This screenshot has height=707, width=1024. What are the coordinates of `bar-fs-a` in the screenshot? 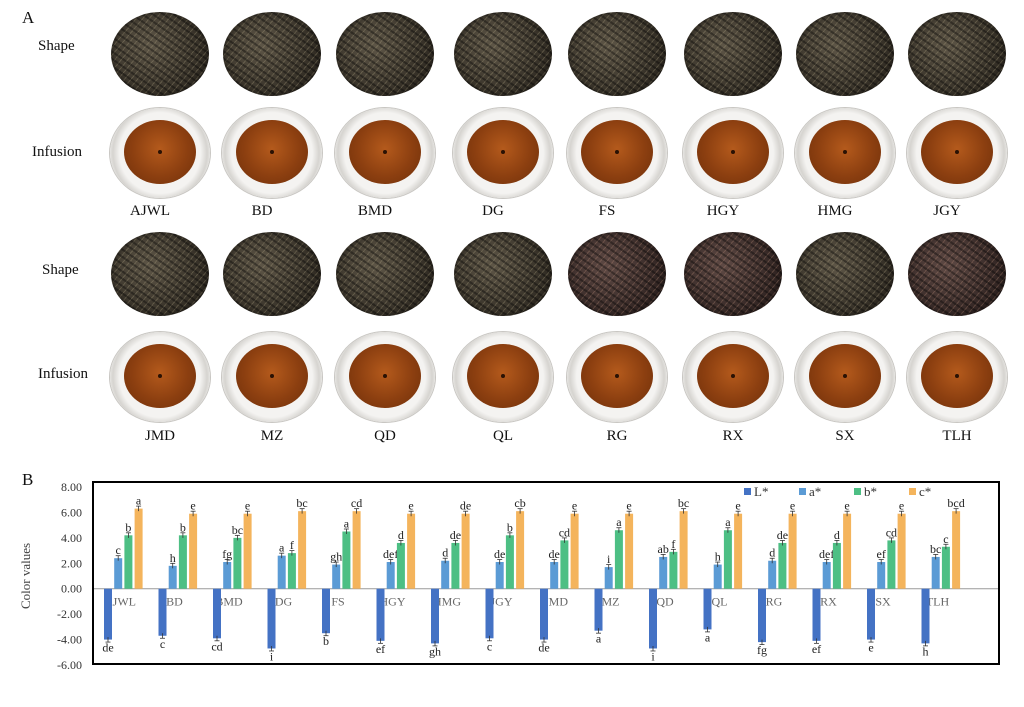 It's located at (336, 576).